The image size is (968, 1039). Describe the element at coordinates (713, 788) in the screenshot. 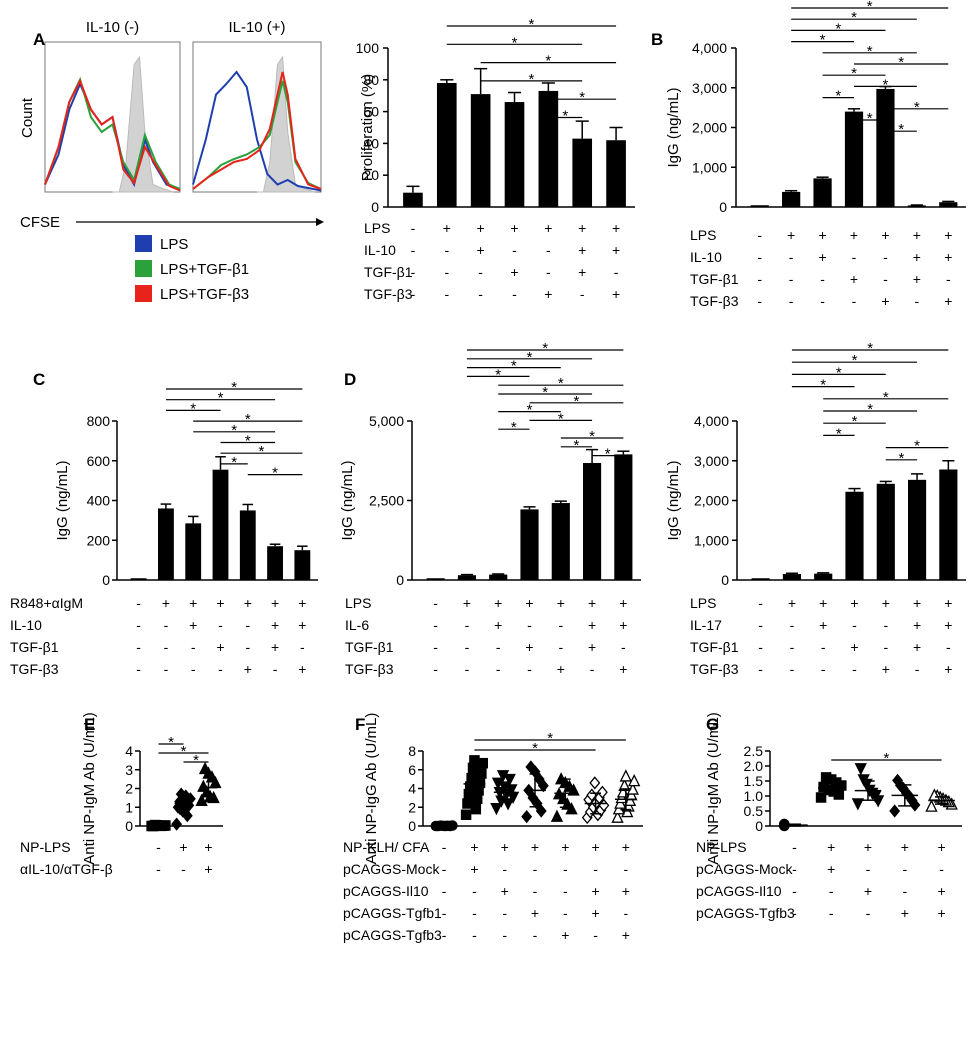

I see `y-axis-label: Anti NP-IgM Ab (U/mL)` at that location.